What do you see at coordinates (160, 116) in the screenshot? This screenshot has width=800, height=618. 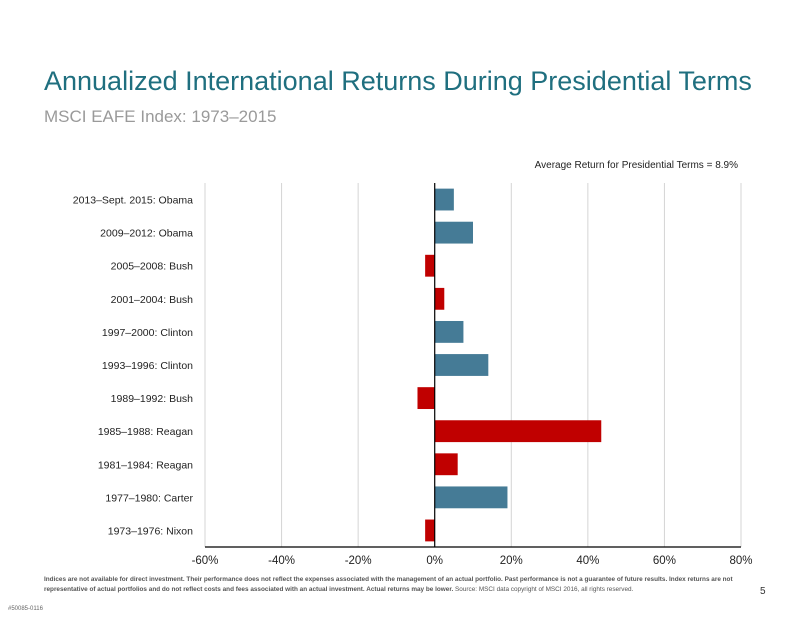 I see `chart-subtitle: MSCI EAFE Index: 1973–2015` at bounding box center [160, 116].